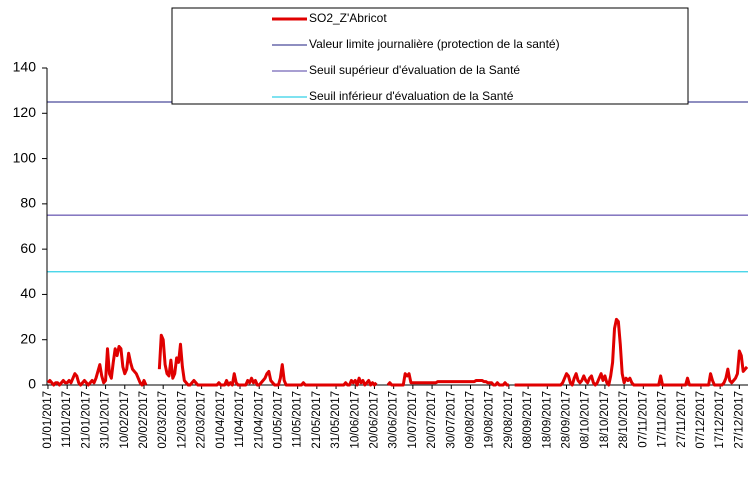  What do you see at coordinates (298, 419) in the screenshot?
I see `x-tick-label: 11/05/2017` at bounding box center [298, 419].